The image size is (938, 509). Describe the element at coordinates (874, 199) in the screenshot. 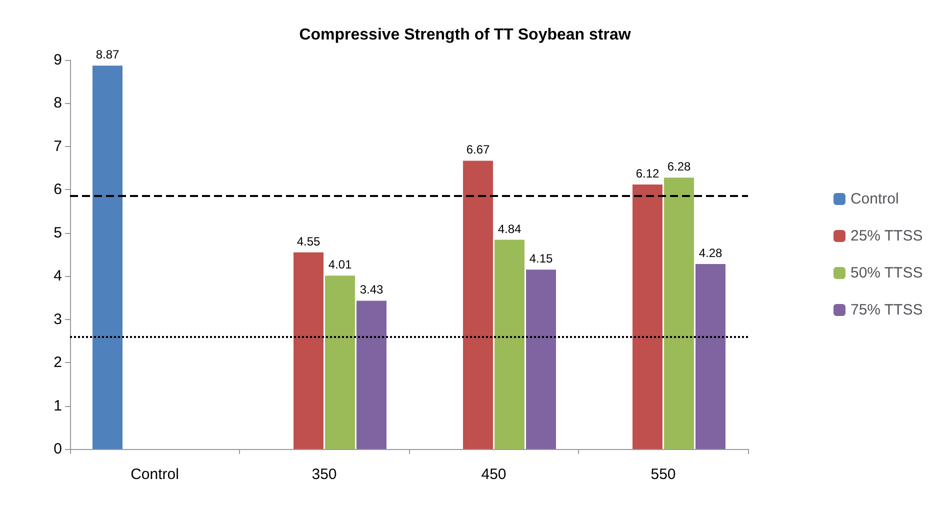

I see `legend-label: Control` at that location.